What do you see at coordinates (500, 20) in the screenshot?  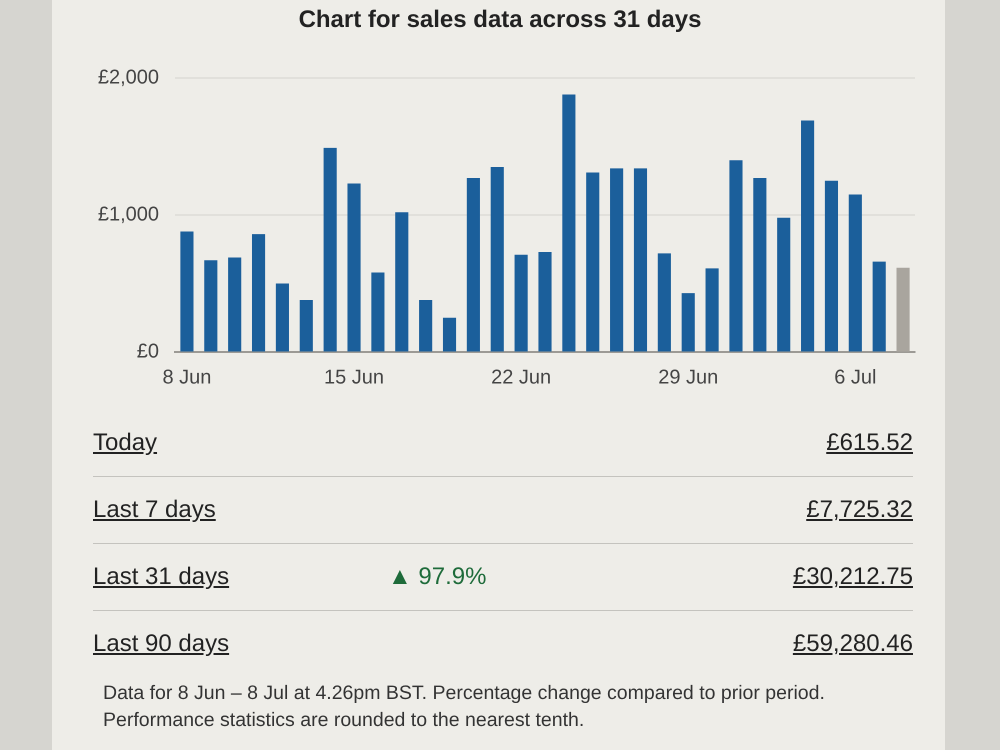 I see `chart-title: Chart for sales data across 31 days` at bounding box center [500, 20].